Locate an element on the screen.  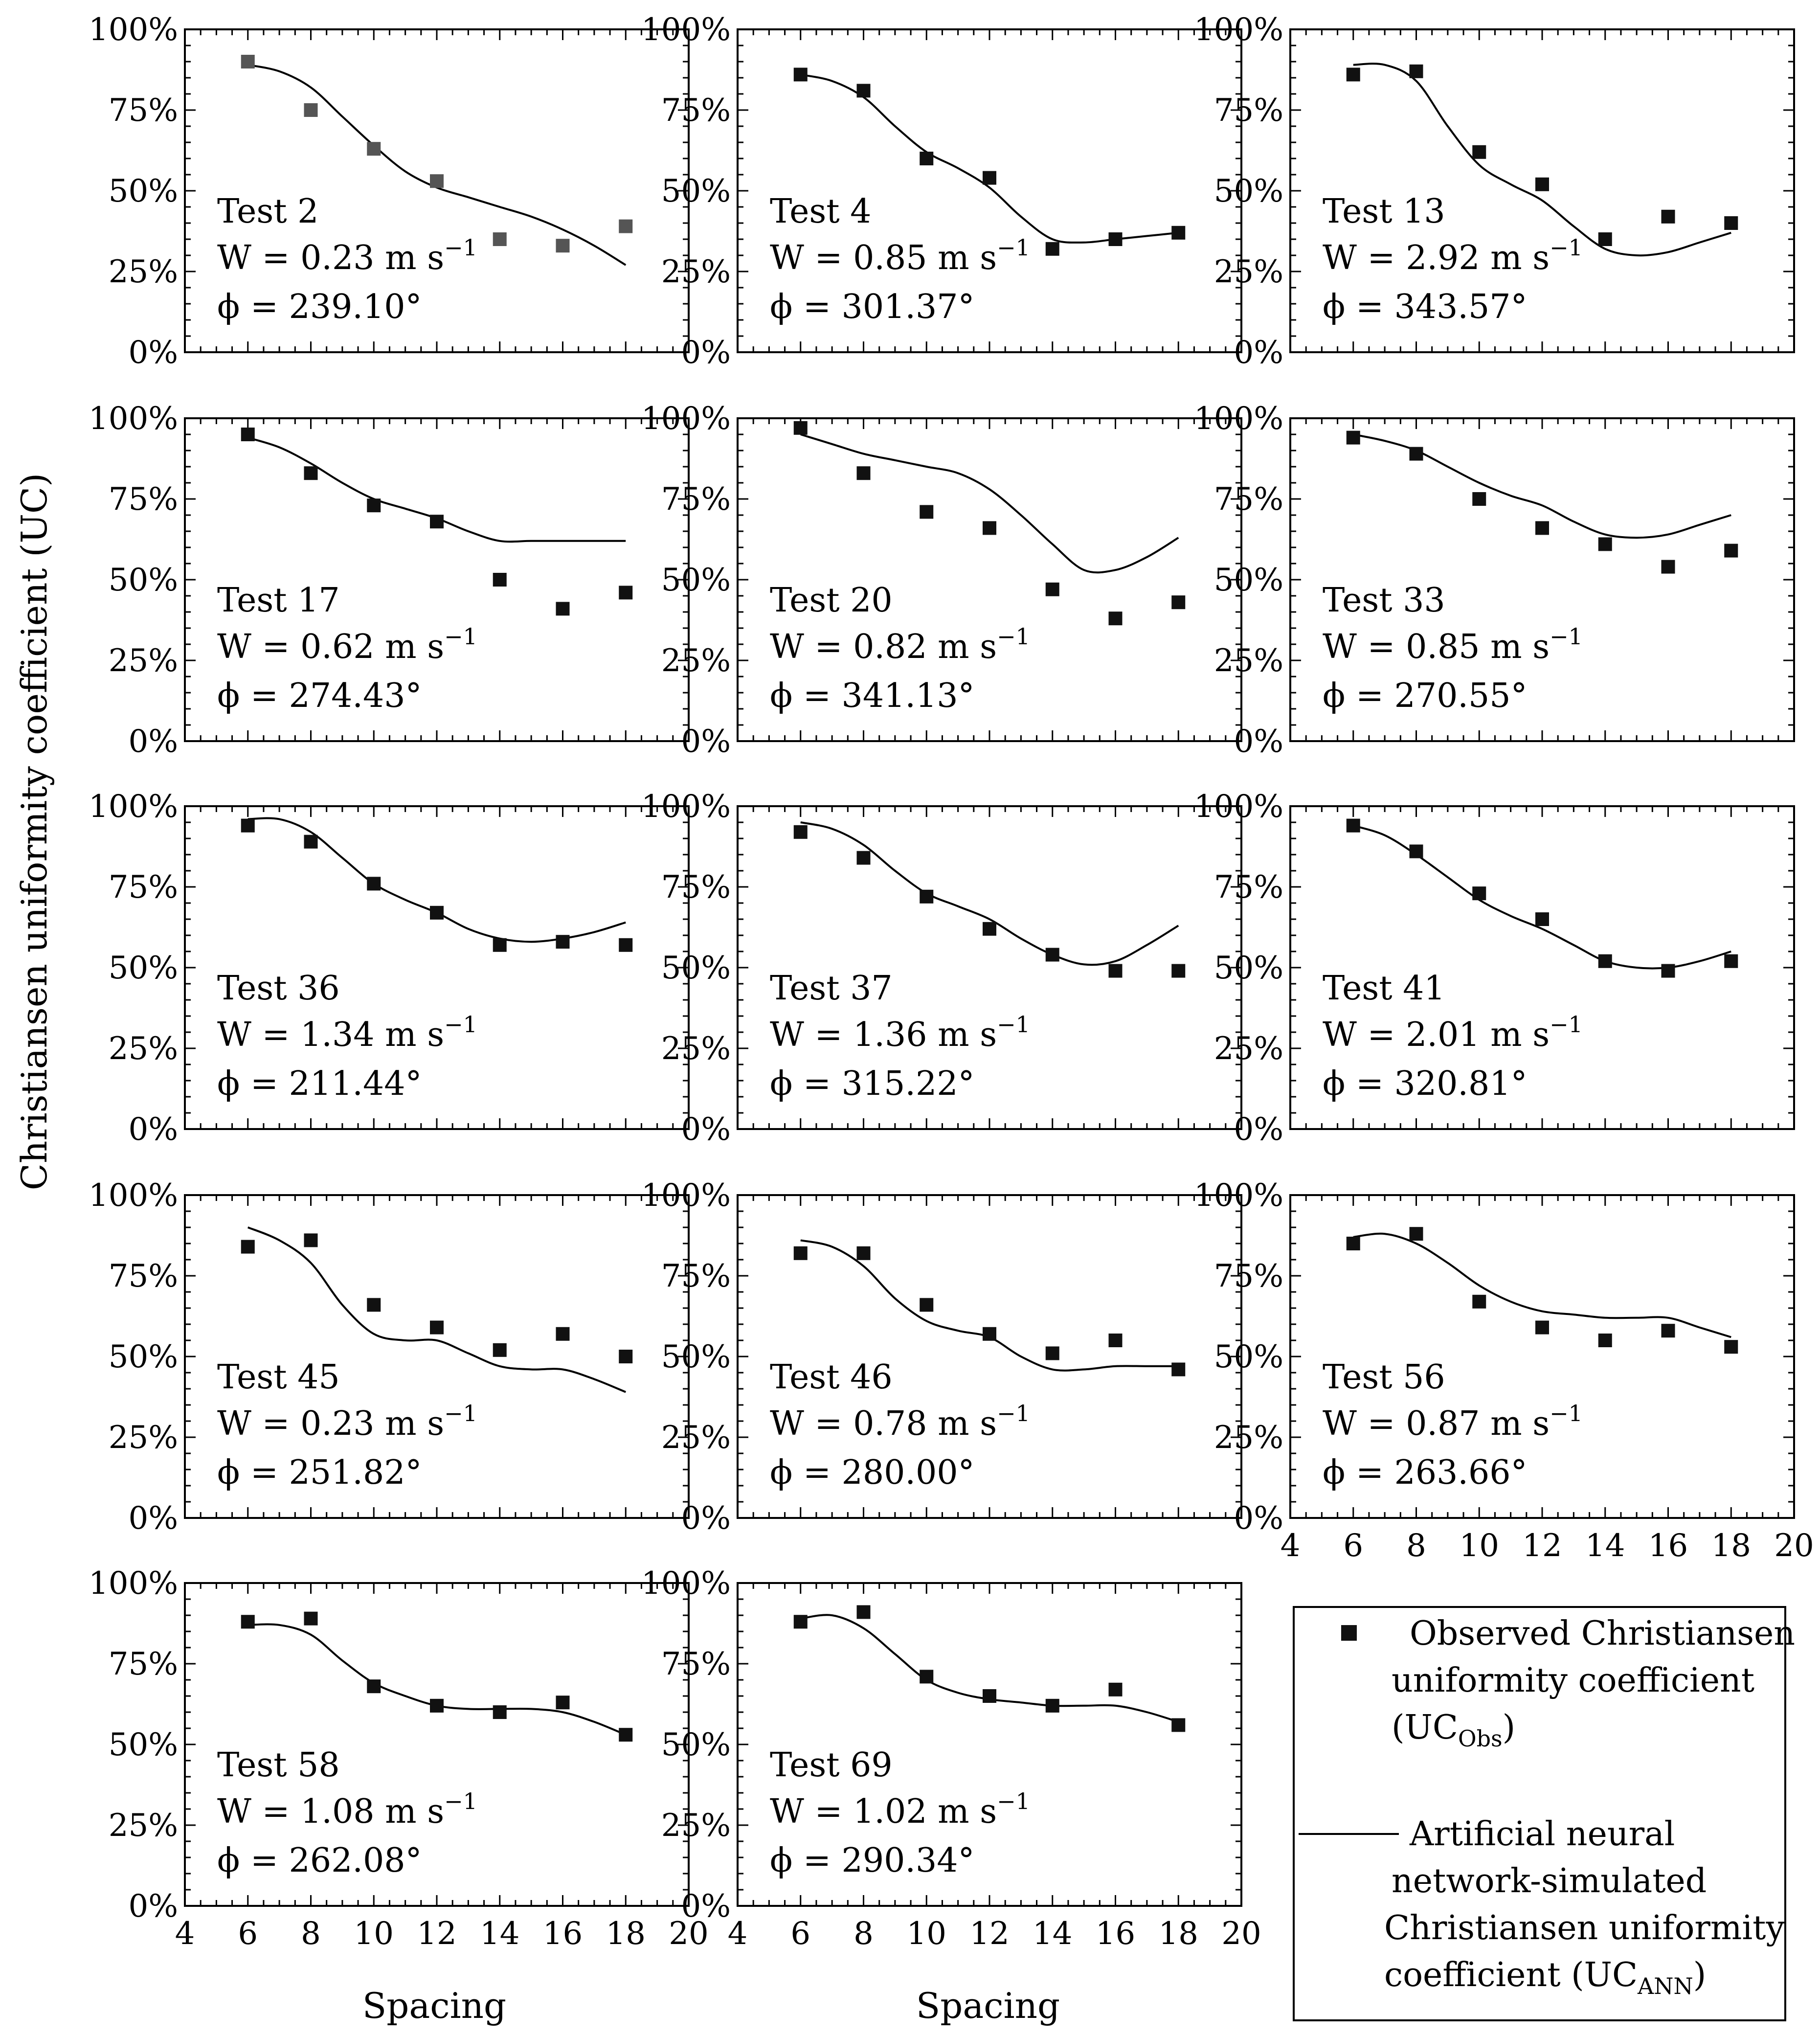
wind-speed-label: W = 2.92 m s−1 is located at coordinates (1453, 255).